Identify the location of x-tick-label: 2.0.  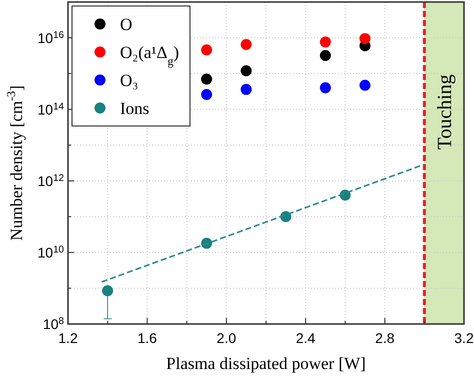
(226, 338).